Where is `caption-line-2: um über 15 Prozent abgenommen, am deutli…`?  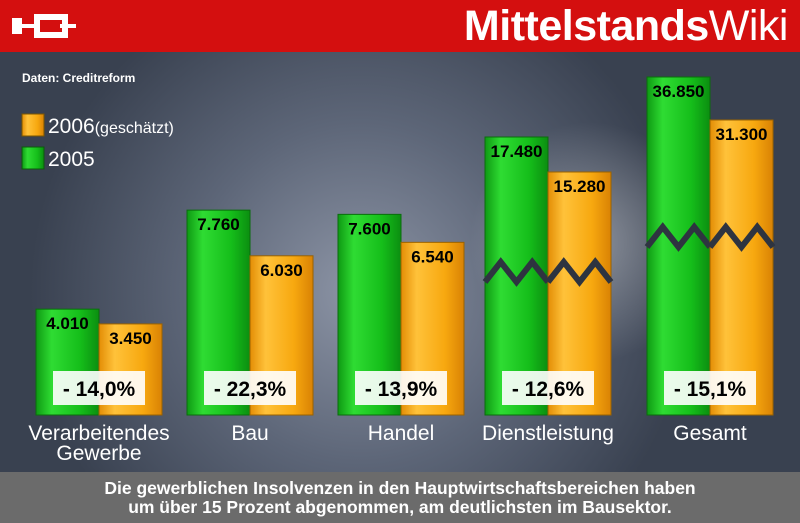
caption-line-2: um über 15 Prozent abgenommen, am deutli… is located at coordinates (400, 507).